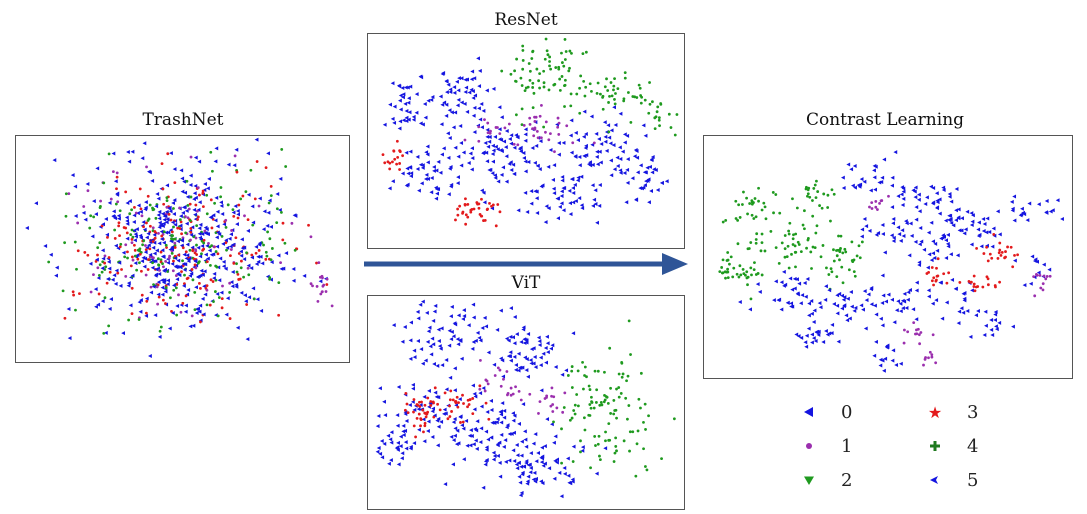  Describe the element at coordinates (891, 261) in the screenshot. I see `scatter-plot` at that location.